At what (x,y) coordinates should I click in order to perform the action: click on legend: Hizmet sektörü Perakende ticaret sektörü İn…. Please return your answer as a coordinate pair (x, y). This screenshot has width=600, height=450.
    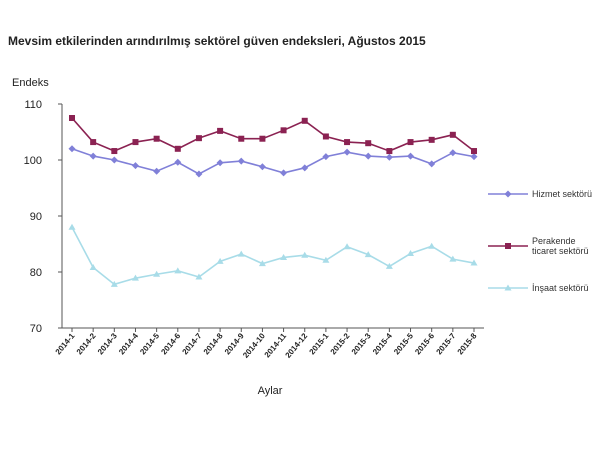
    Looking at the image, I should click on (540, 241).